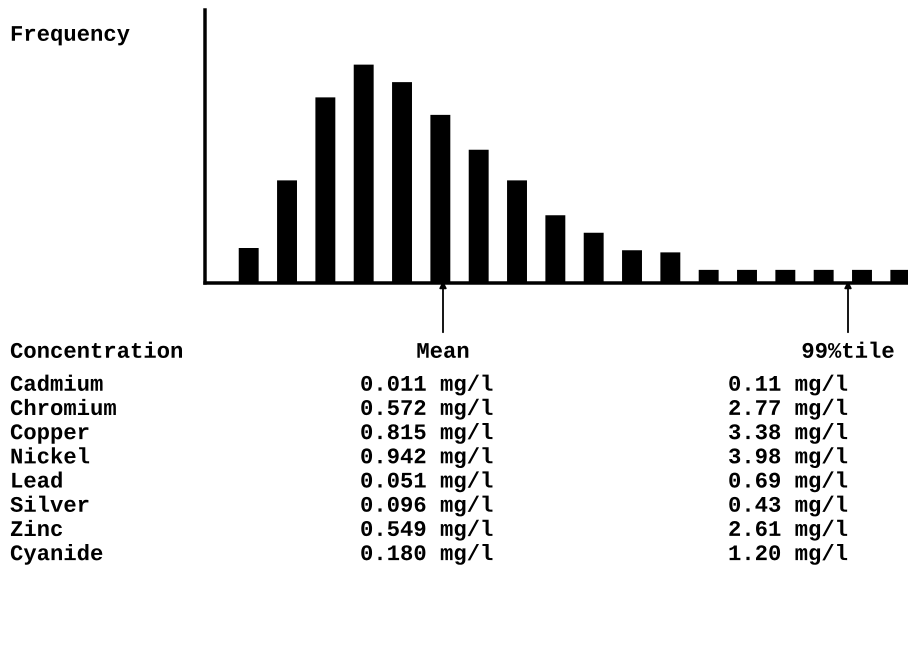 The image size is (908, 647). I want to click on text: 0.572 mg/l, so click(426, 409).